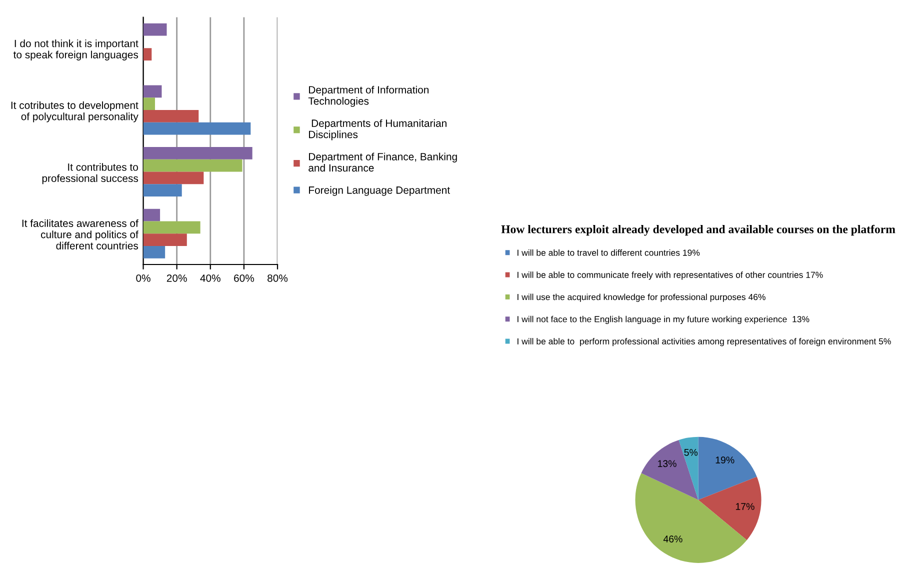 This screenshot has width=901, height=575. What do you see at coordinates (80, 234) in the screenshot?
I see `y-tick-label: It facilitates awareness of culture and politics of different countries` at bounding box center [80, 234].